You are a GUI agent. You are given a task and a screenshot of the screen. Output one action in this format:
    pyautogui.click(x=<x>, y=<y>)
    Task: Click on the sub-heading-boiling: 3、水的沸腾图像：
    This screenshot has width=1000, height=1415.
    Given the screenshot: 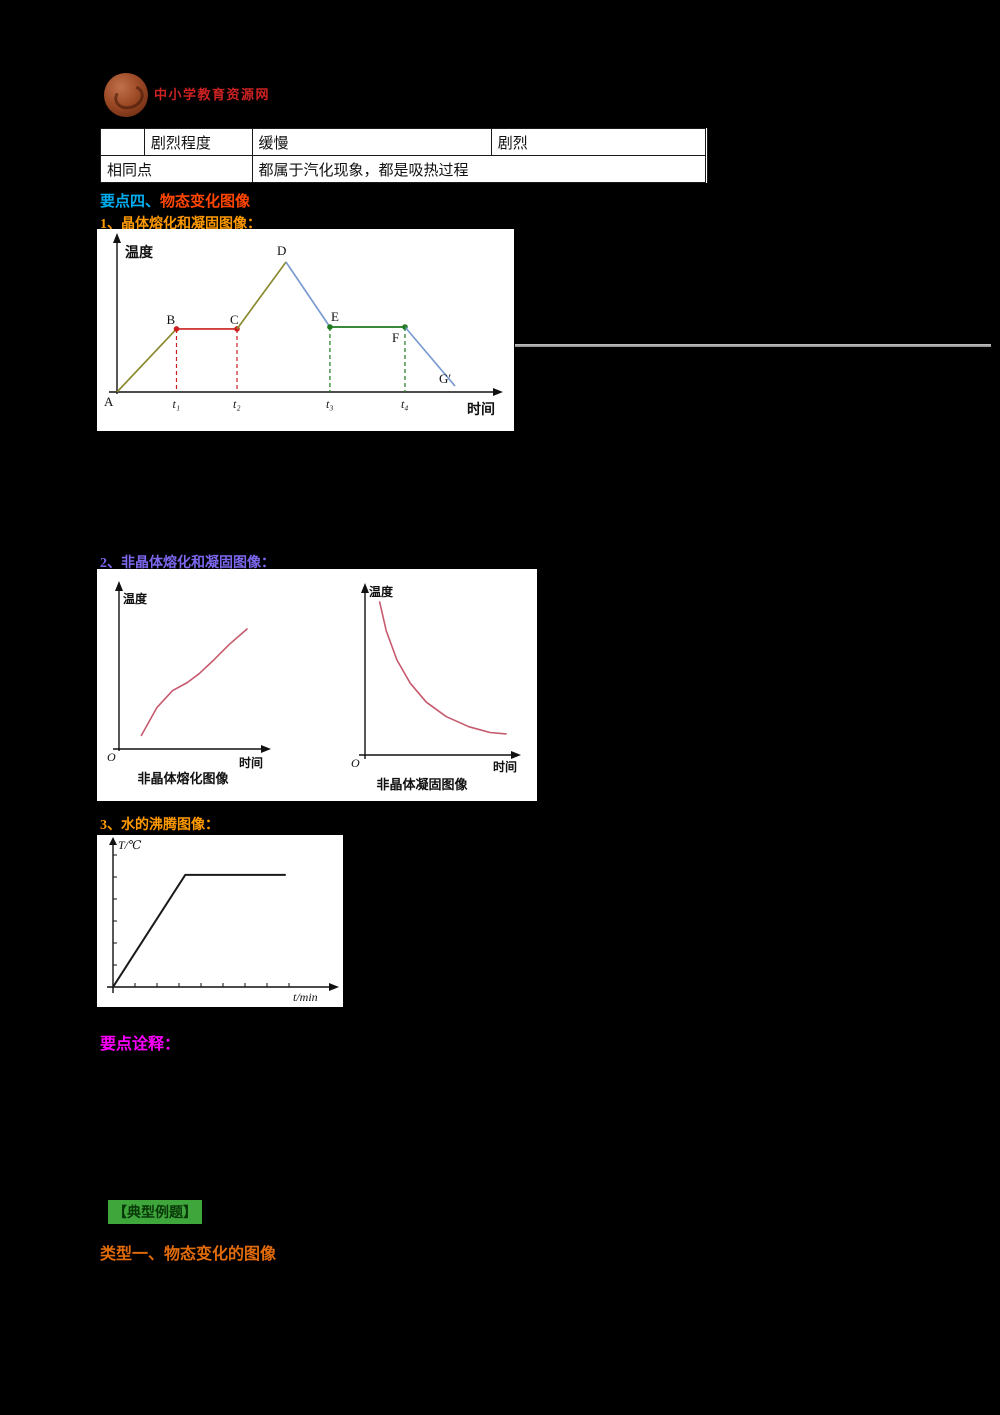 What is the action you would take?
    pyautogui.click(x=159, y=825)
    